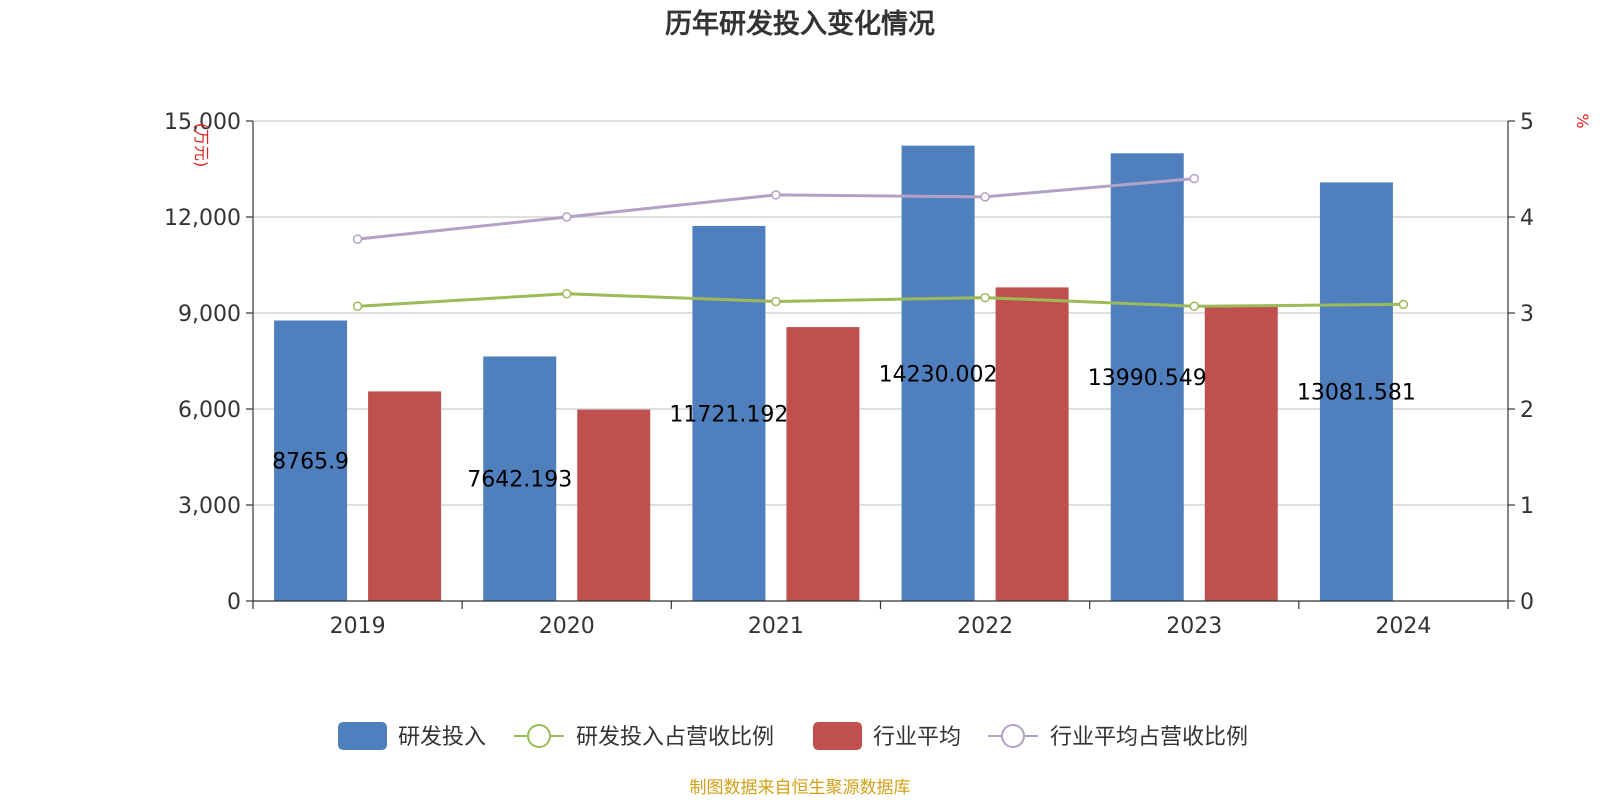 This screenshot has height=800, width=1600. I want to click on bar-industry-2020, so click(614, 505).